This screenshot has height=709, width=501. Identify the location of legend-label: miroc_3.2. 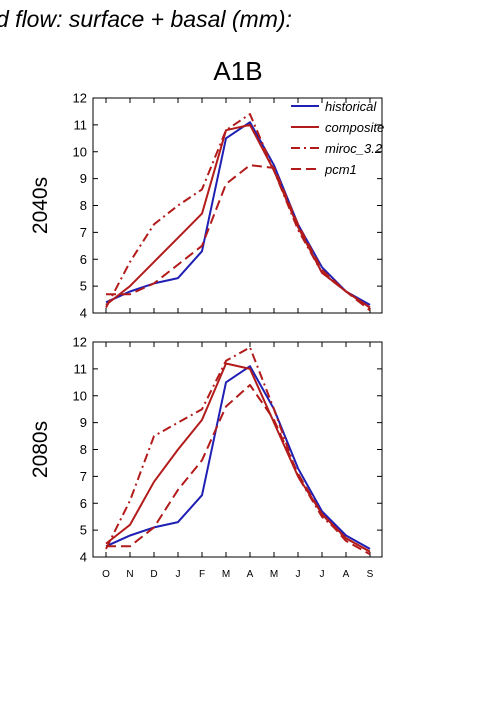
(354, 148).